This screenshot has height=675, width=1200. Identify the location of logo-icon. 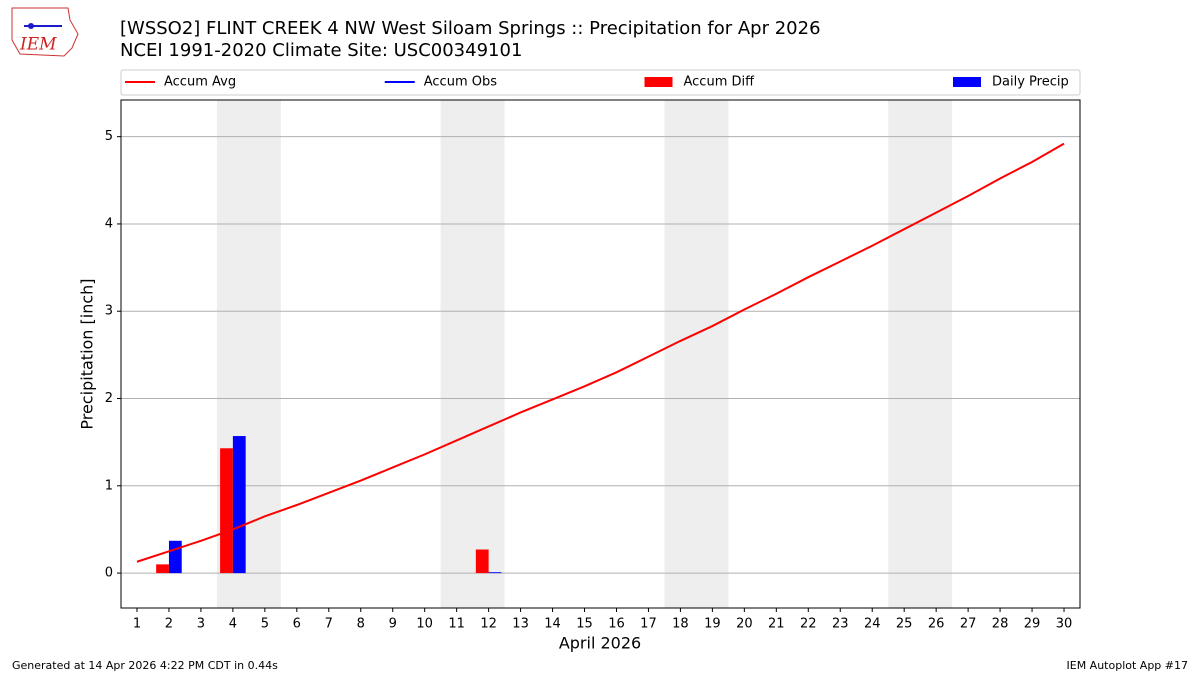
(31, 26).